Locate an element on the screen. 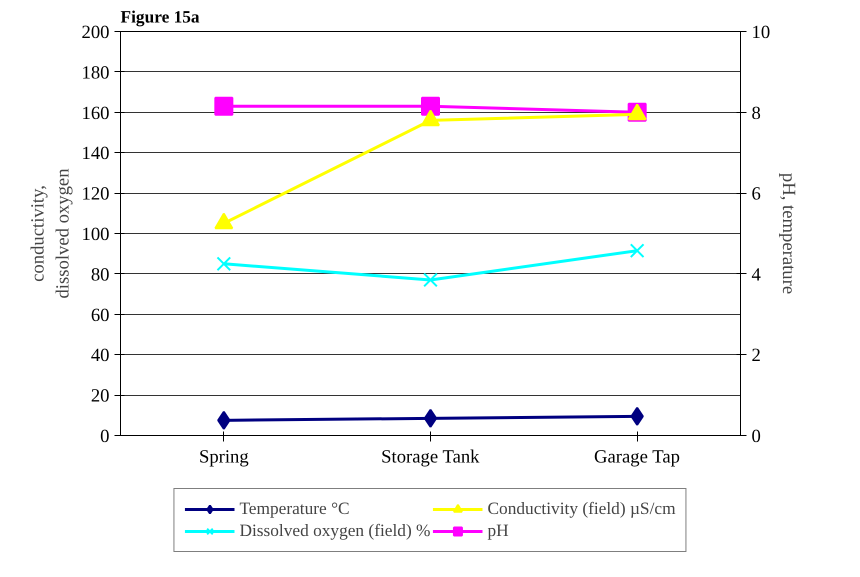  y2-tick-label: 8 is located at coordinates (756, 113).